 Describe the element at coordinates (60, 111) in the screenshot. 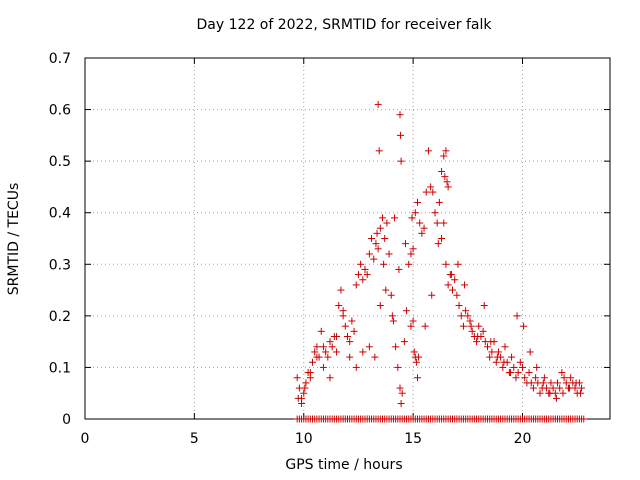

I see `y-tick-label: 0.6` at that location.